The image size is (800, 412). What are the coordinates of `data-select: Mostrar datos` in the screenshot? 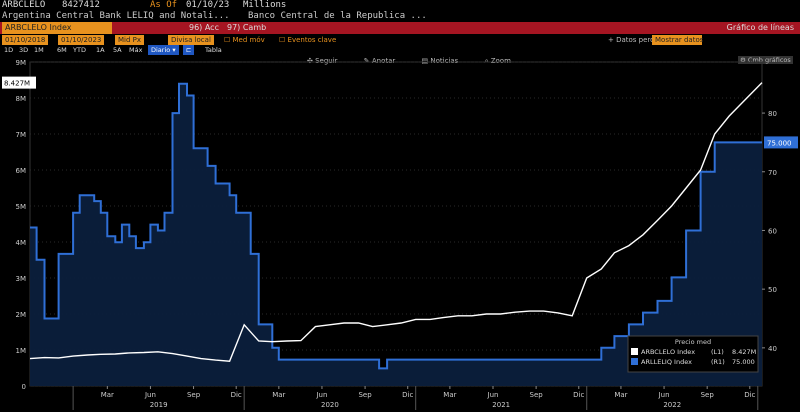 It's located at (677, 40).